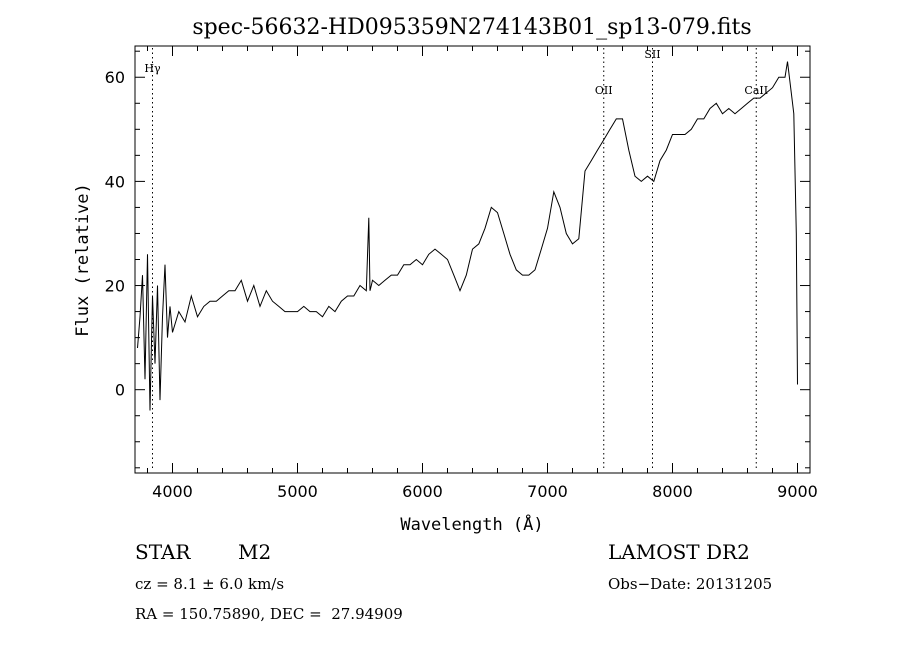  What do you see at coordinates (115, 286) in the screenshot?
I see `y-tick-label: 20` at bounding box center [115, 286].